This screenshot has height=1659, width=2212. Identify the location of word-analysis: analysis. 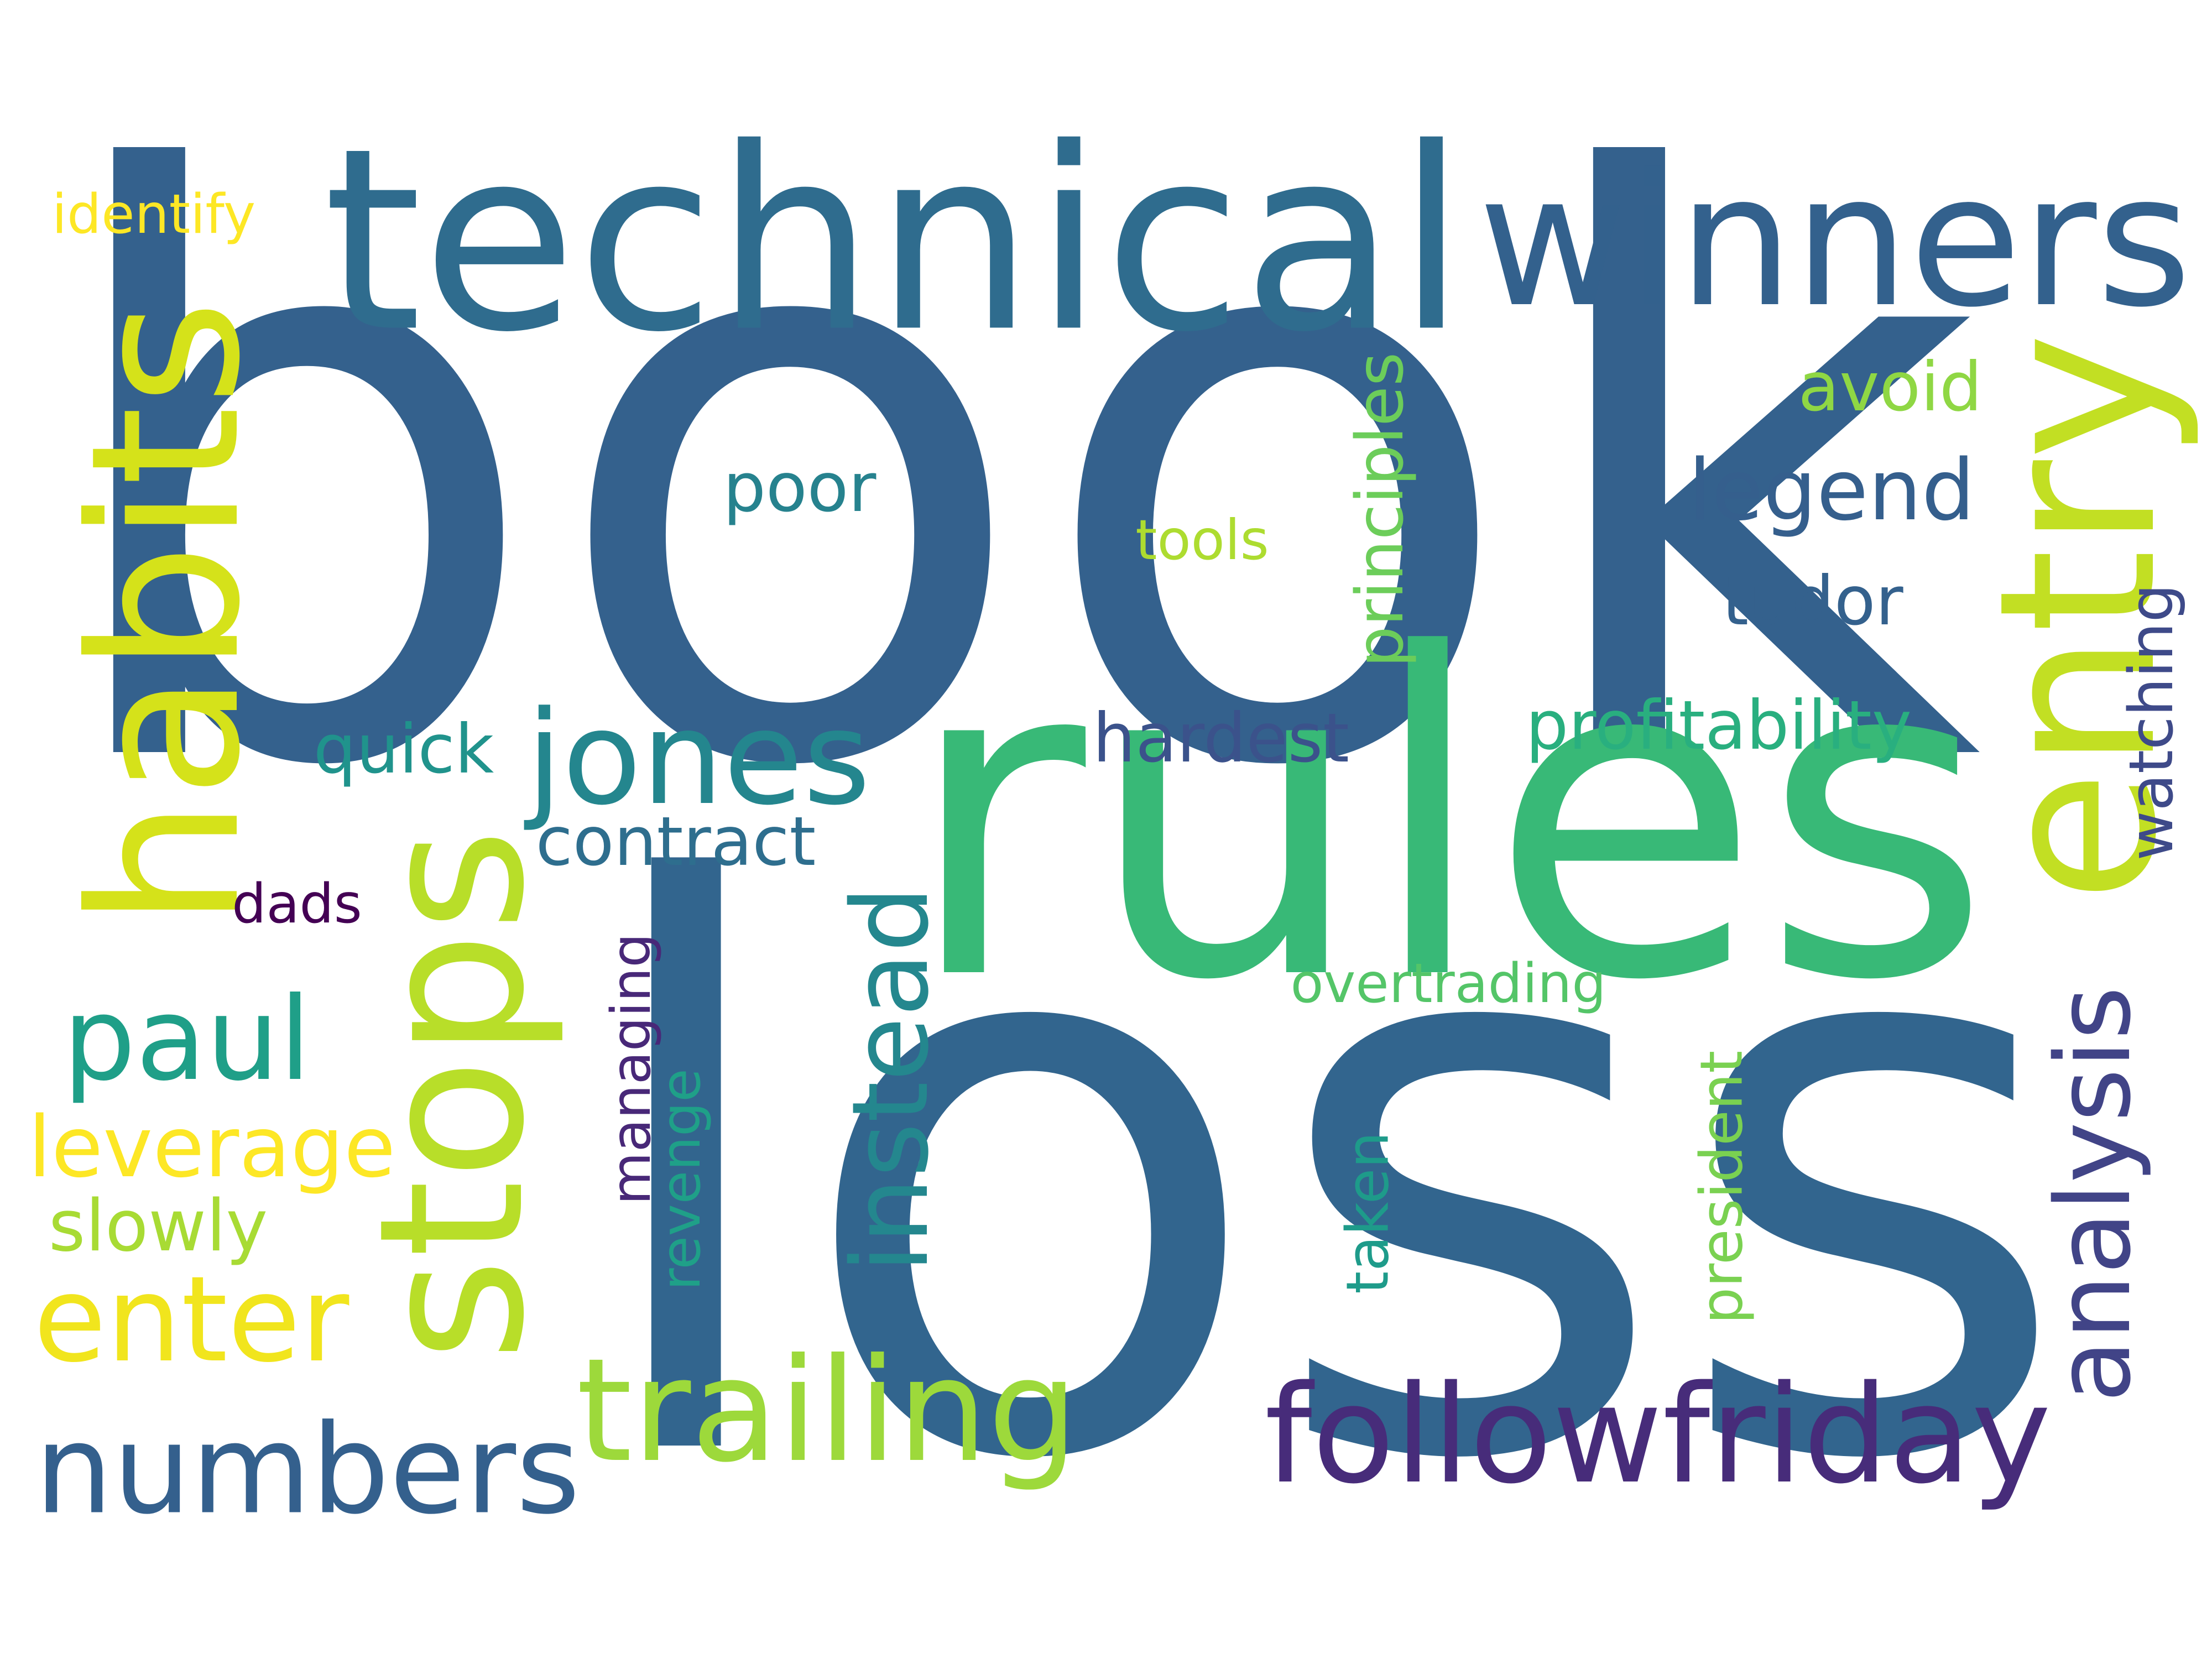
(2093, 1194).